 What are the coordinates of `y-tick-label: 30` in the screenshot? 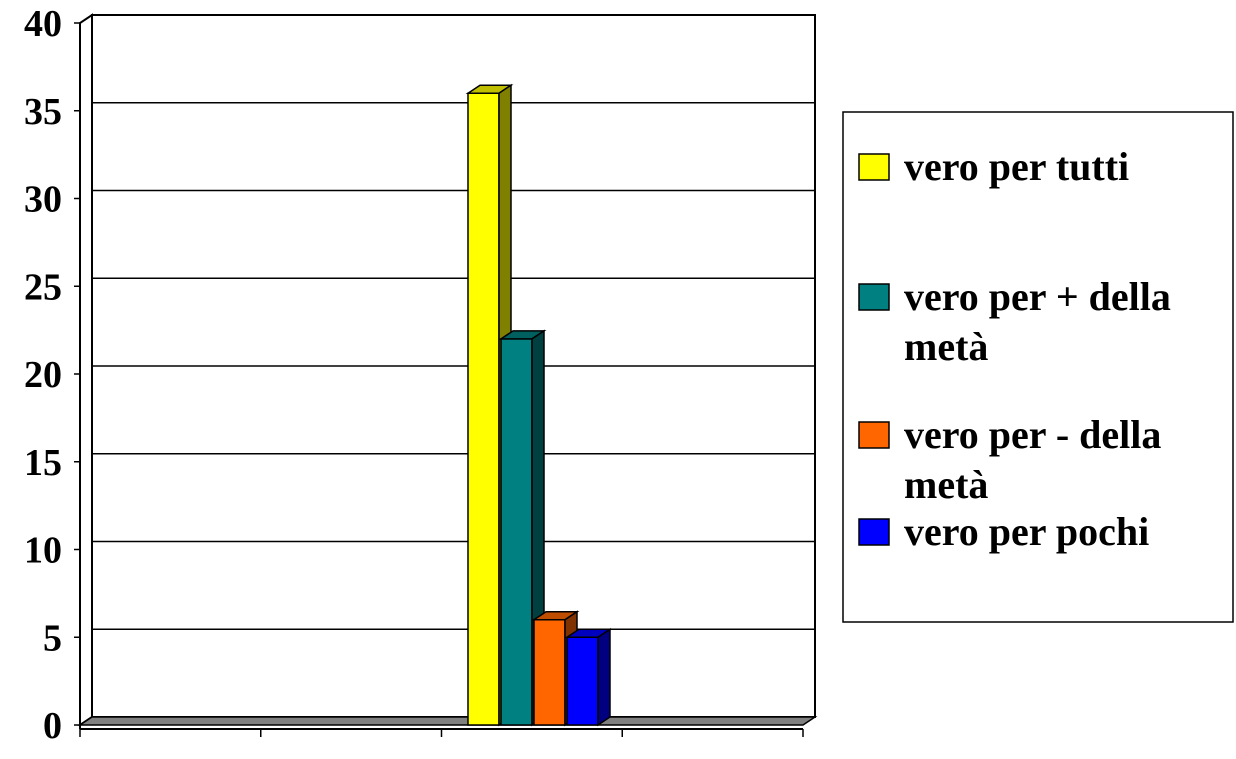 It's located at (43, 200).